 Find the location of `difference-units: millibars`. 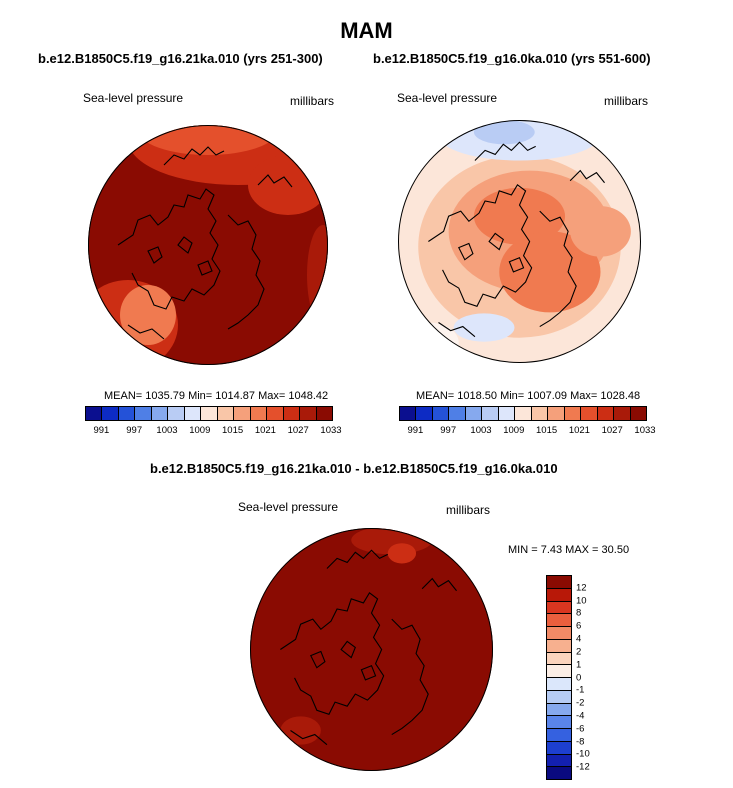

difference-units: millibars is located at coordinates (468, 510).